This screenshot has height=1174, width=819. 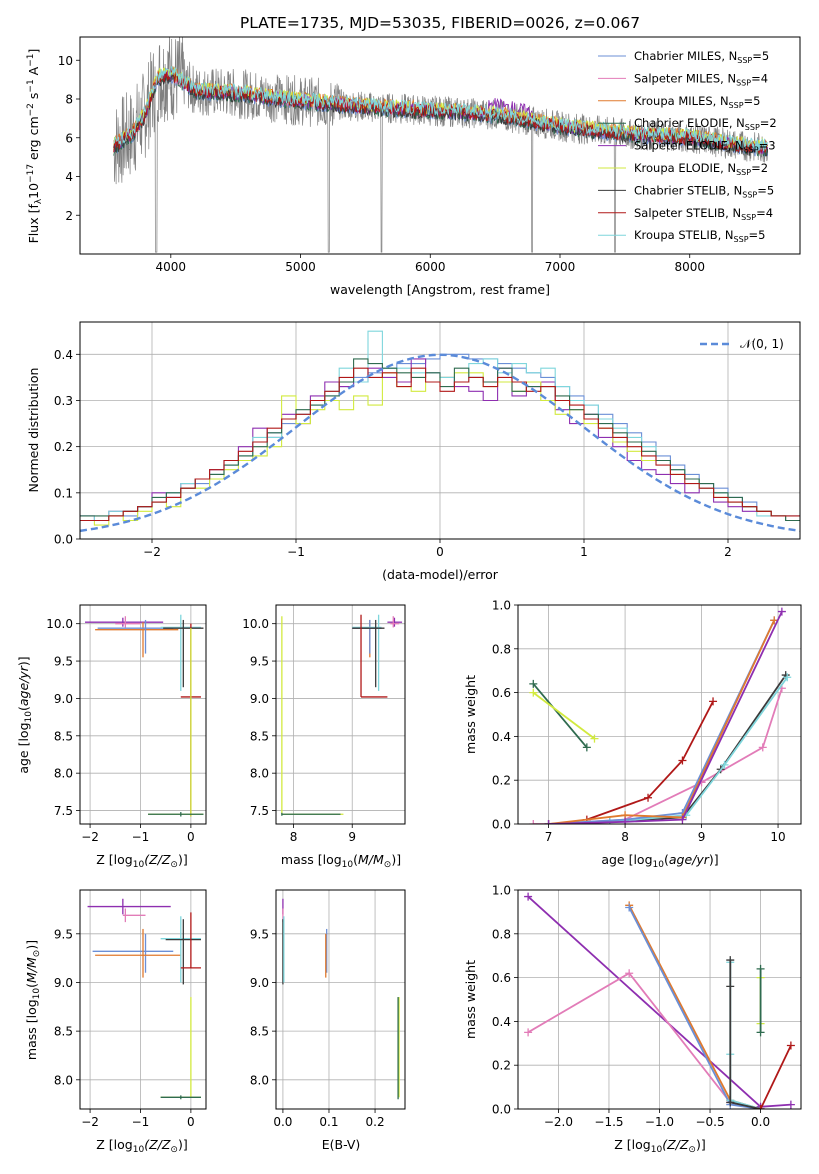 I want to click on spectrum-plot, so click(x=441, y=145).